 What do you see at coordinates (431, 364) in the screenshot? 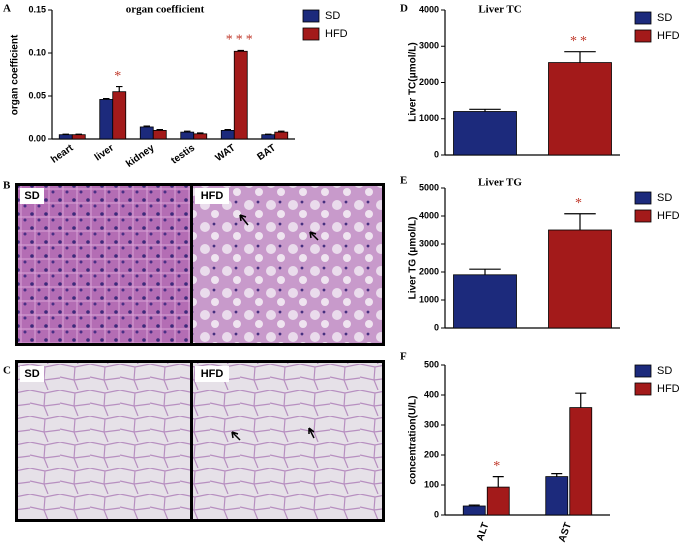
I see `y-tick-label: 500` at bounding box center [431, 364].